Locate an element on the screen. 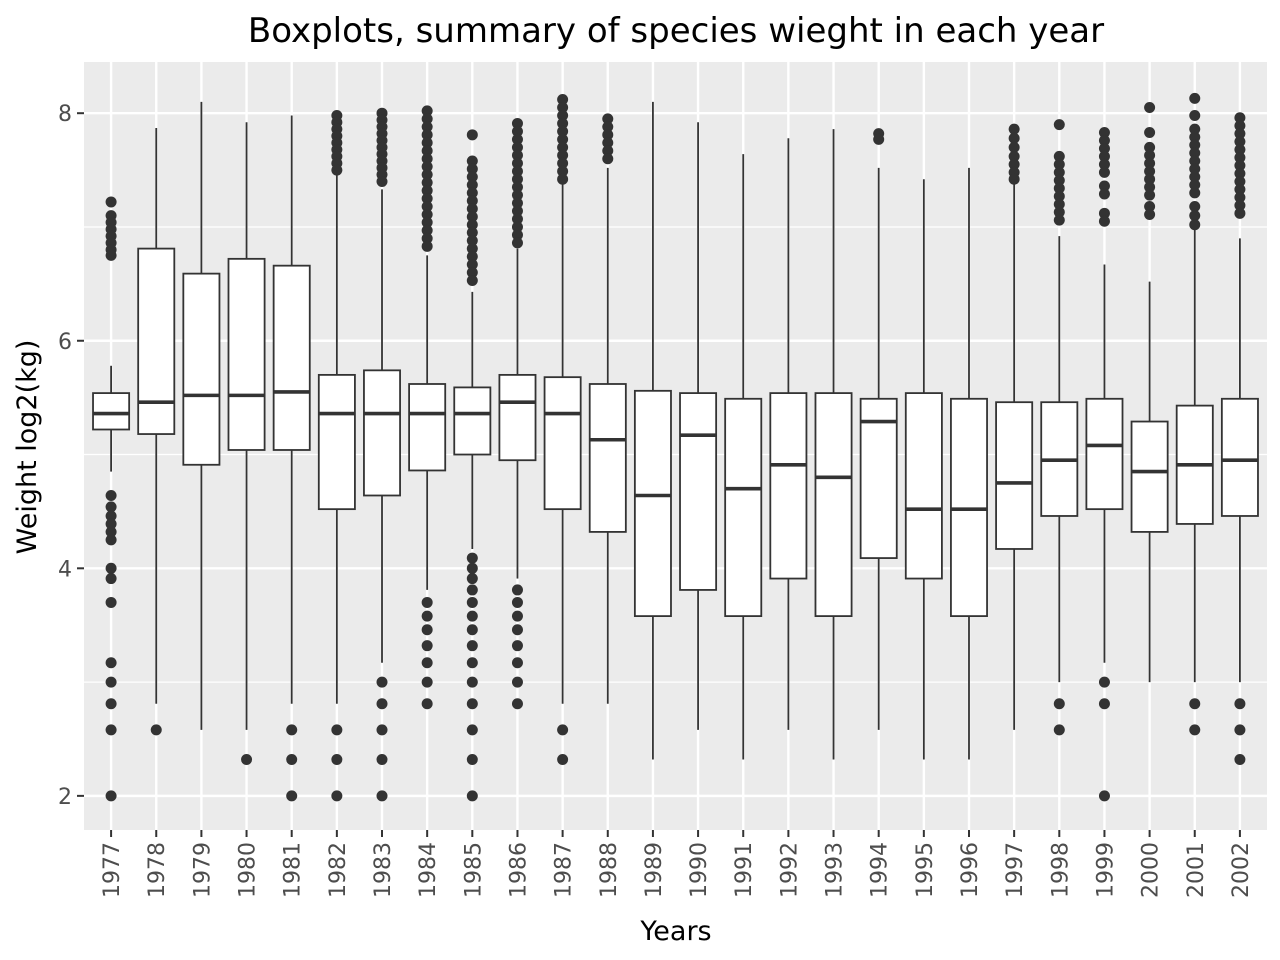  x-tick-label: 1989 is located at coordinates (654, 870).